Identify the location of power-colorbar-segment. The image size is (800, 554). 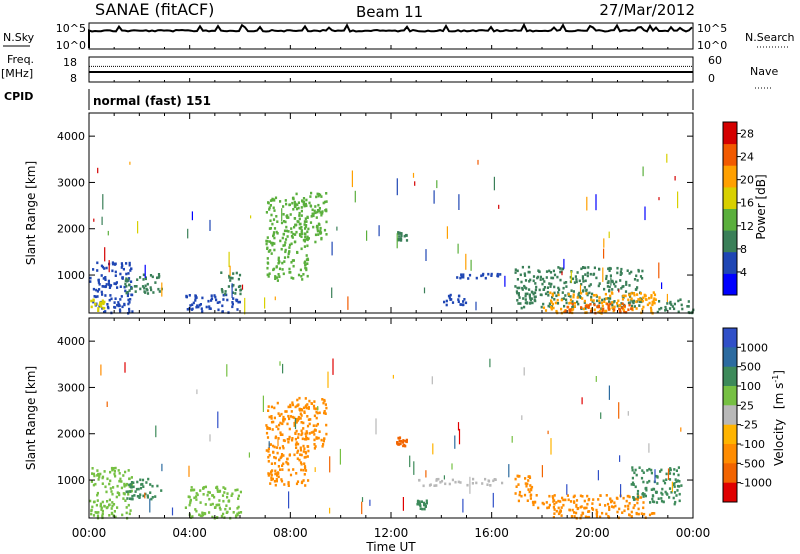
(730, 219).